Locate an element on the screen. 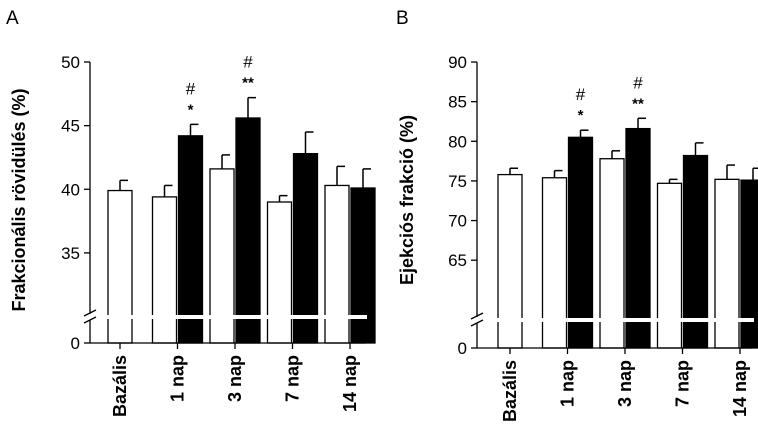 This screenshot has height=447, width=758. panel-b-y-tick-label: 65 is located at coordinates (457, 260).